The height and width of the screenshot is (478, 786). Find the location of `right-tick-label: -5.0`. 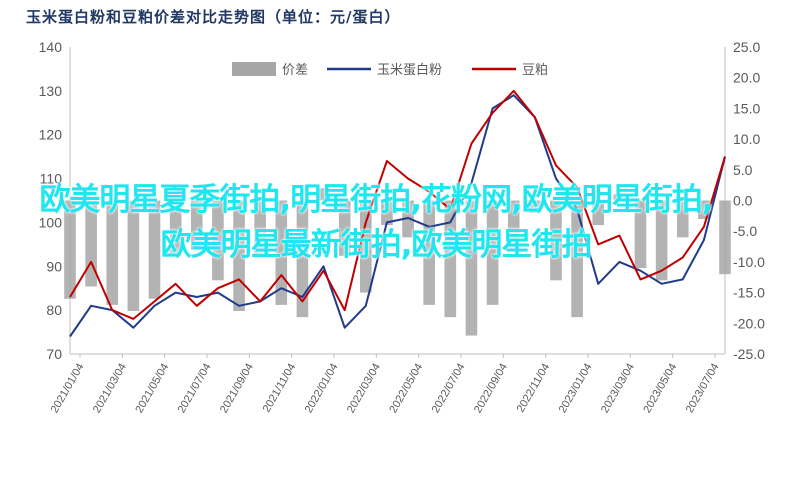

right-tick-label: -5.0 is located at coordinates (745, 231).